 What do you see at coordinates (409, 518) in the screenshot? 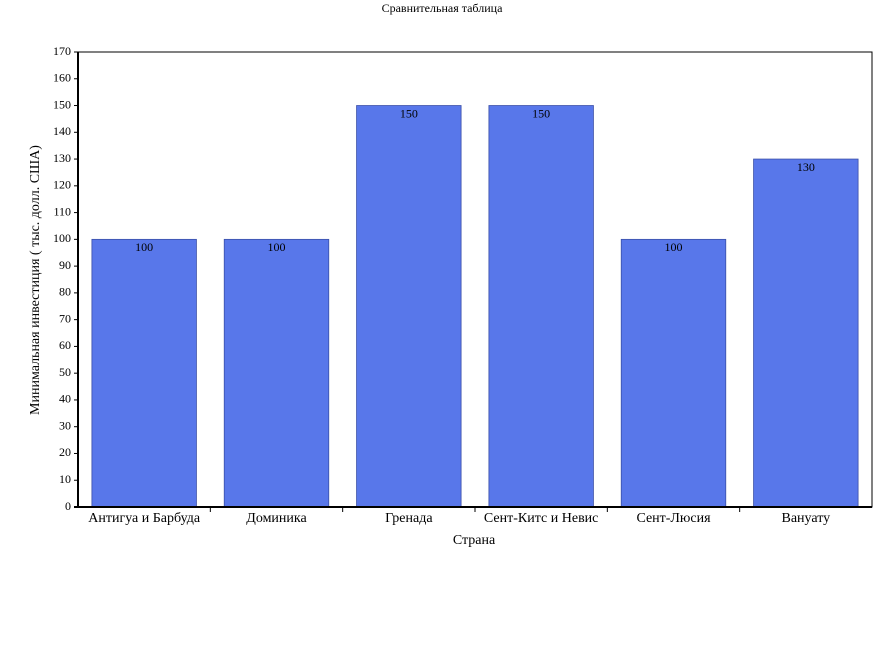
I see `x-tick-label: Гренада` at bounding box center [409, 518].